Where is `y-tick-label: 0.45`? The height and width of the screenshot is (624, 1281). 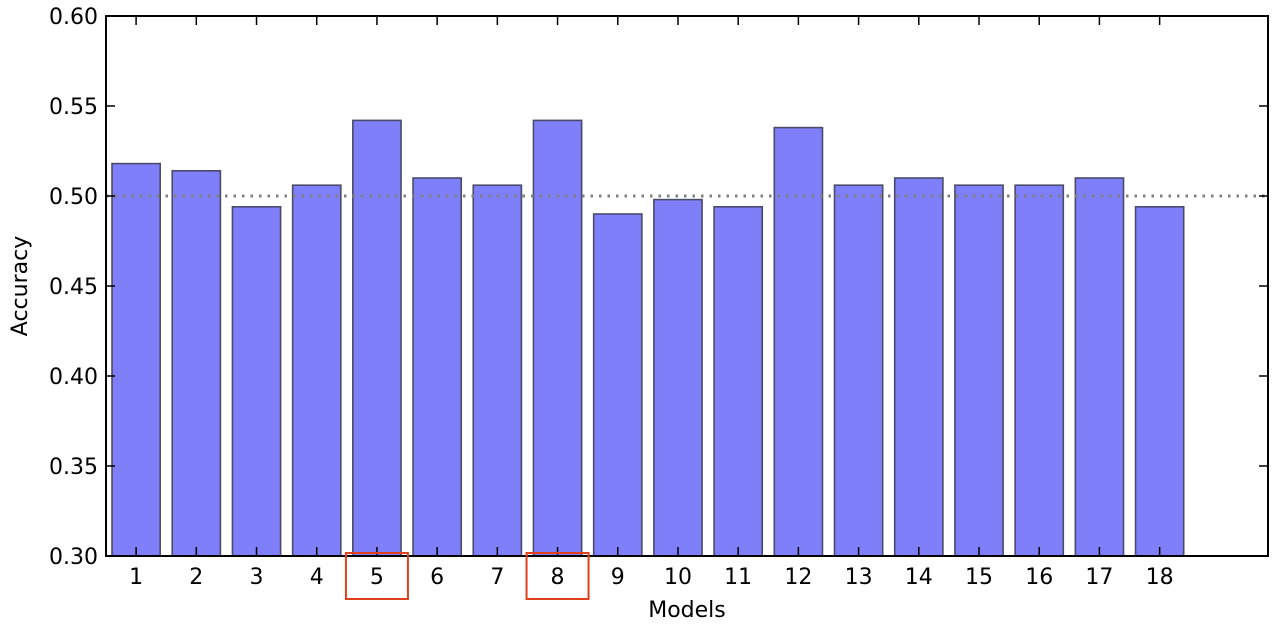
y-tick-label: 0.45 is located at coordinates (73, 287).